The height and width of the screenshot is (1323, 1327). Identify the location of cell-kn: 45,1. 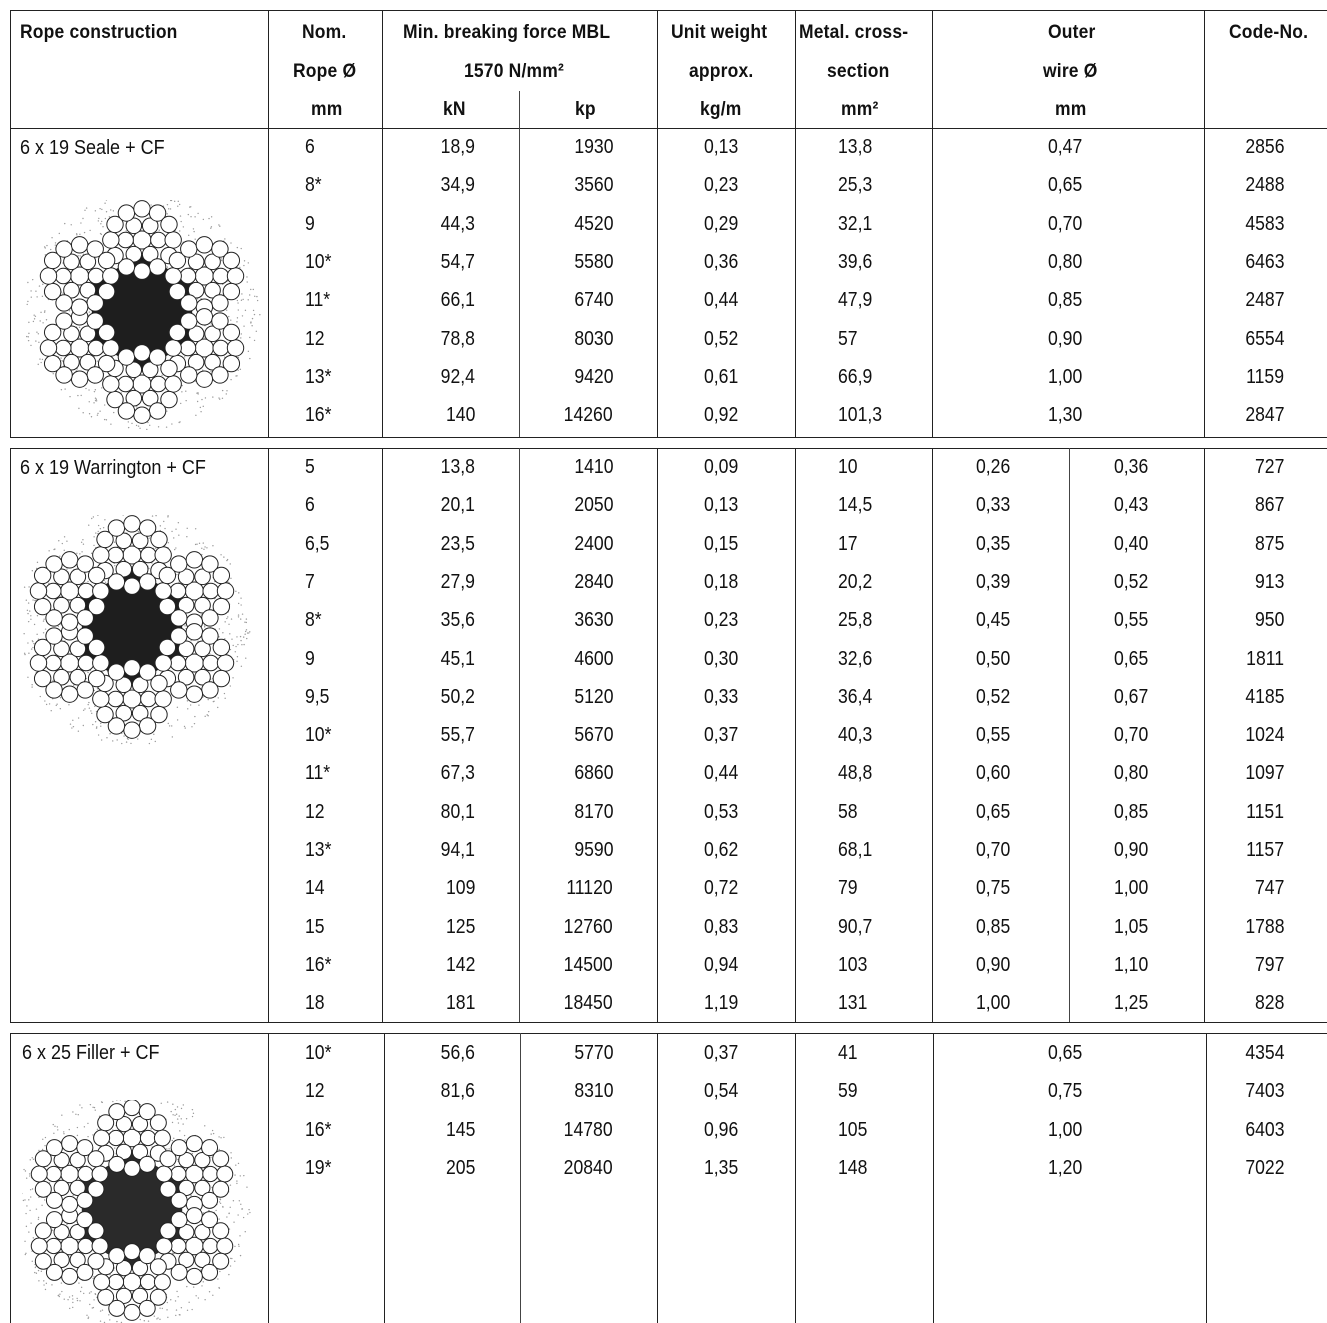
(458, 659).